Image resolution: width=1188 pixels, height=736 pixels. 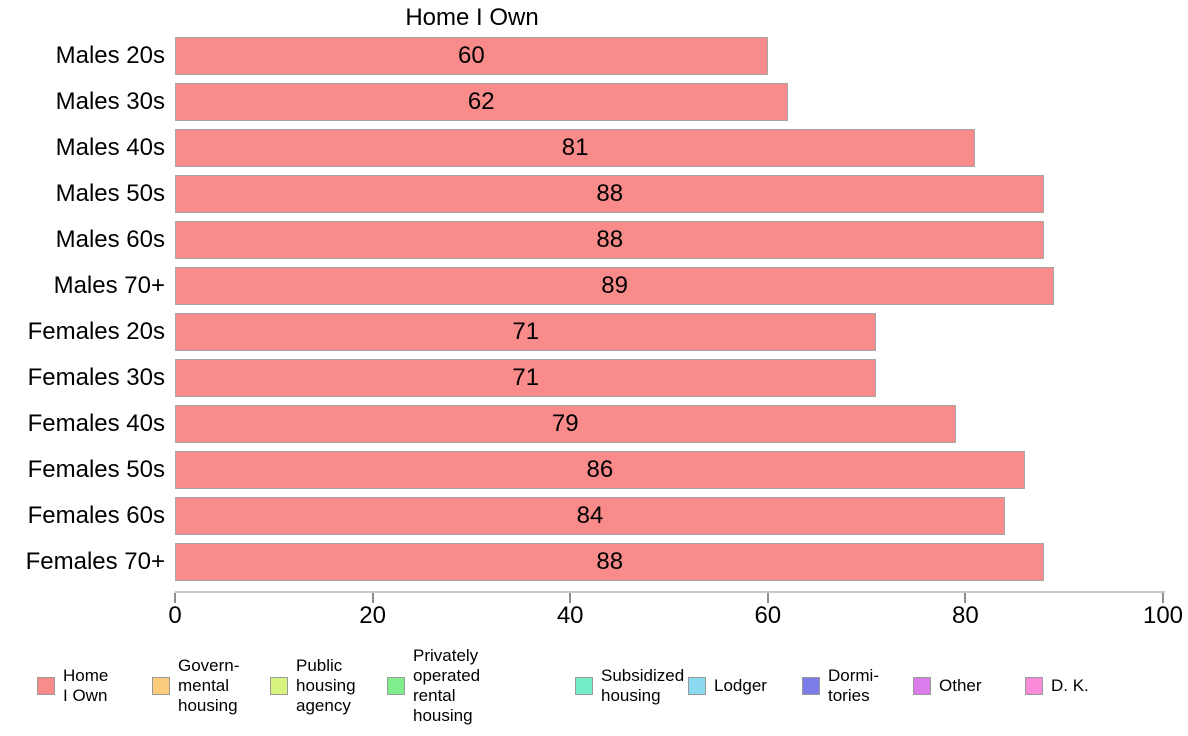 I want to click on legend-item-lodger: Lodger, so click(x=727, y=686).